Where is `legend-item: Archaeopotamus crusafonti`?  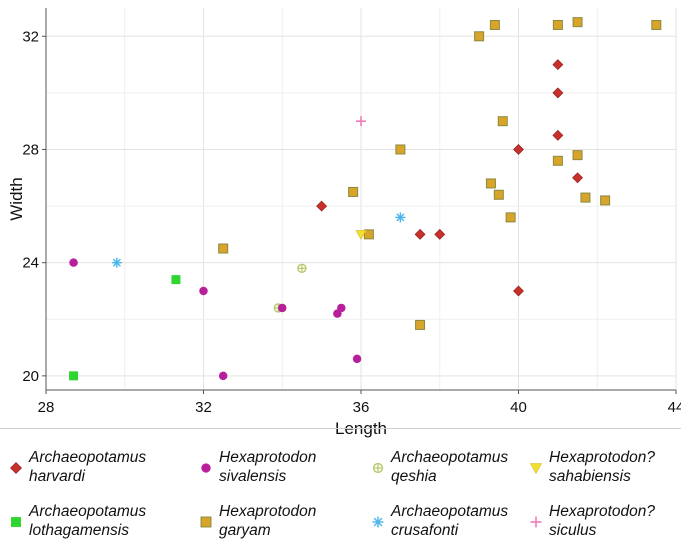
legend-item: Archaeopotamus crusafonti is located at coordinates (452, 525).